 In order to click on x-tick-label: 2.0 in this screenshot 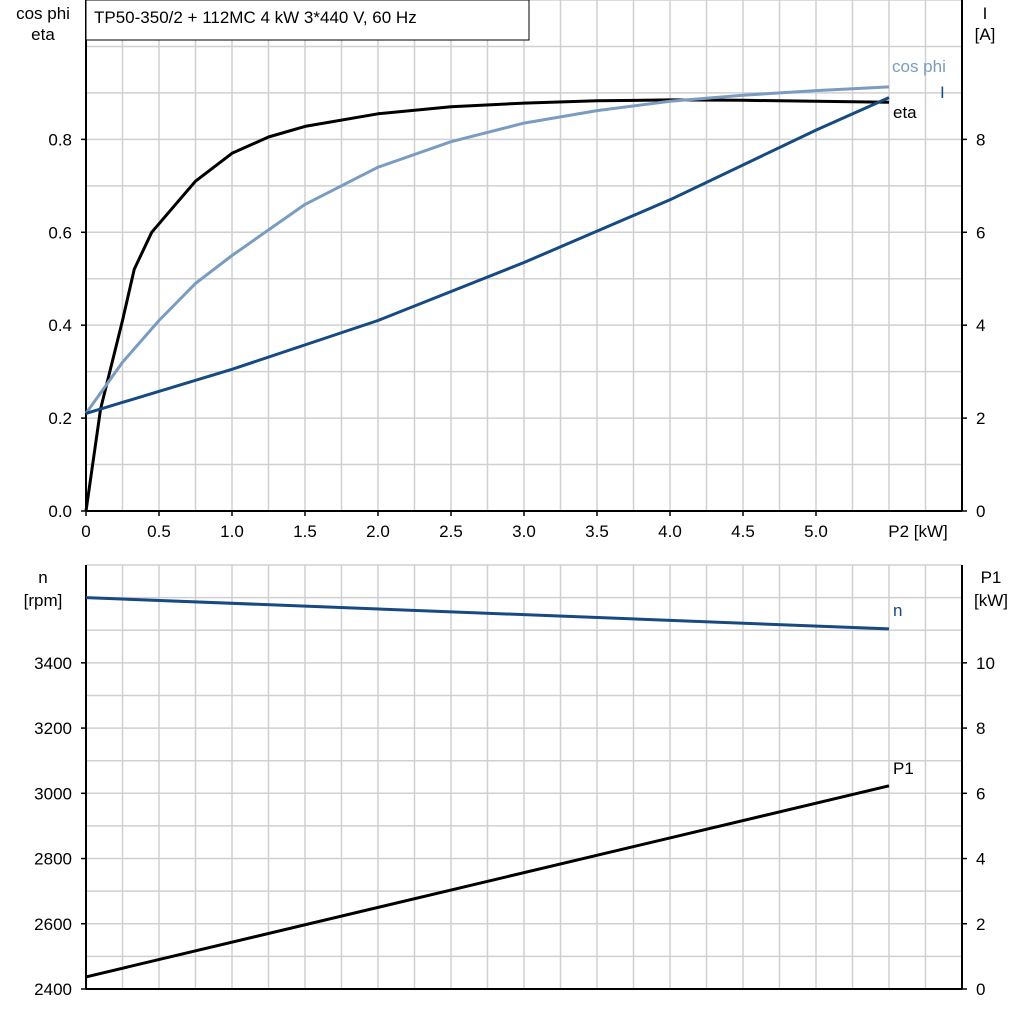, I will do `click(378, 531)`.